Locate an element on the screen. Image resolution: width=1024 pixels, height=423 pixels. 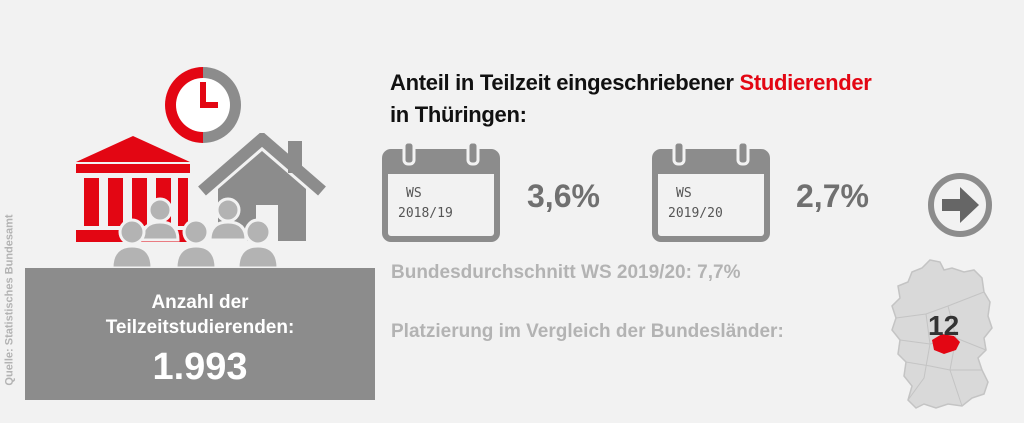
source-text: Quelle: Statistisches Bundesamt is located at coordinates (10, 300).